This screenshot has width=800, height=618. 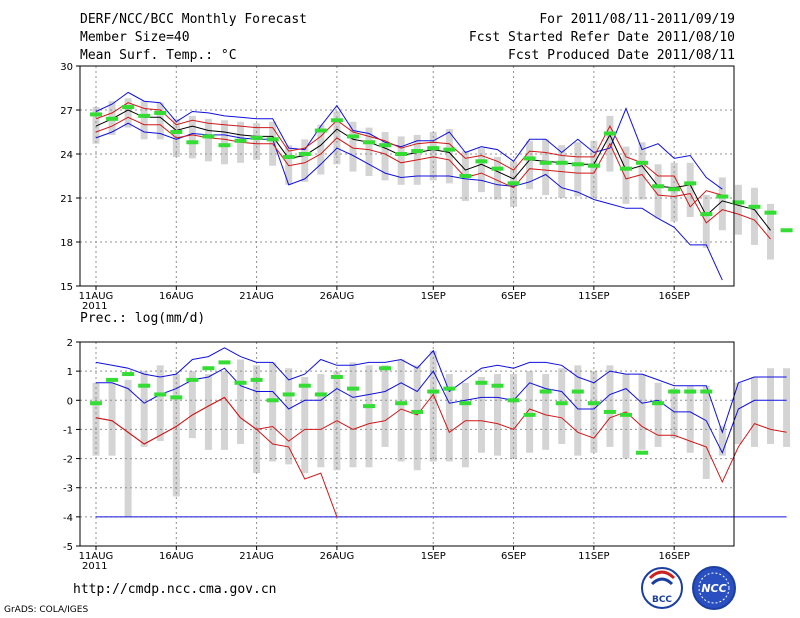 I want to click on variable-label: Mean Surf. Temp.: °C, so click(x=158, y=55).